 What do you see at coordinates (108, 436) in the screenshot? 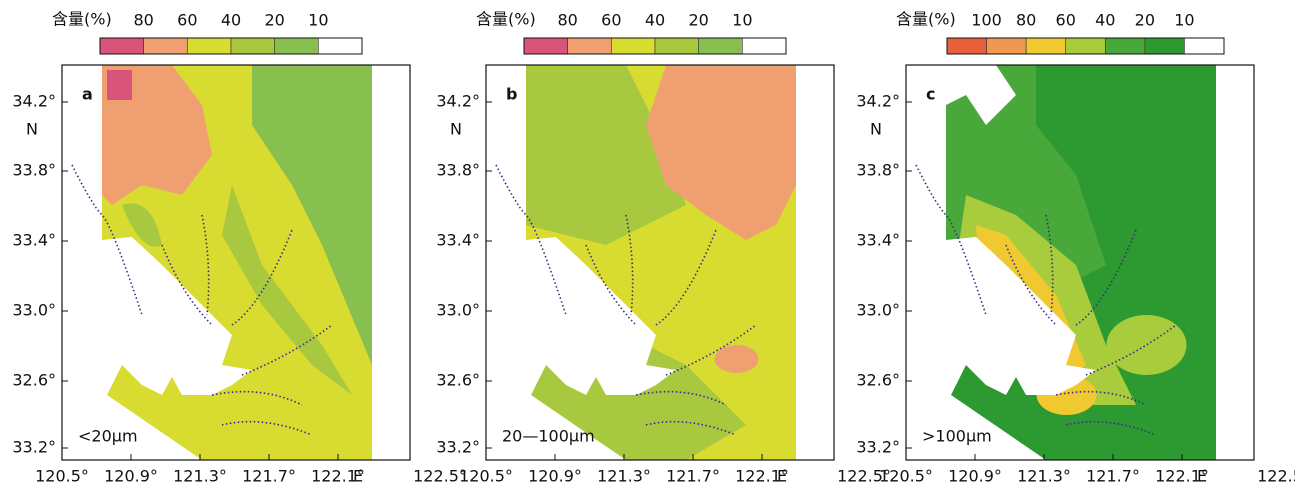
I see `size-label: <20μm` at bounding box center [108, 436].